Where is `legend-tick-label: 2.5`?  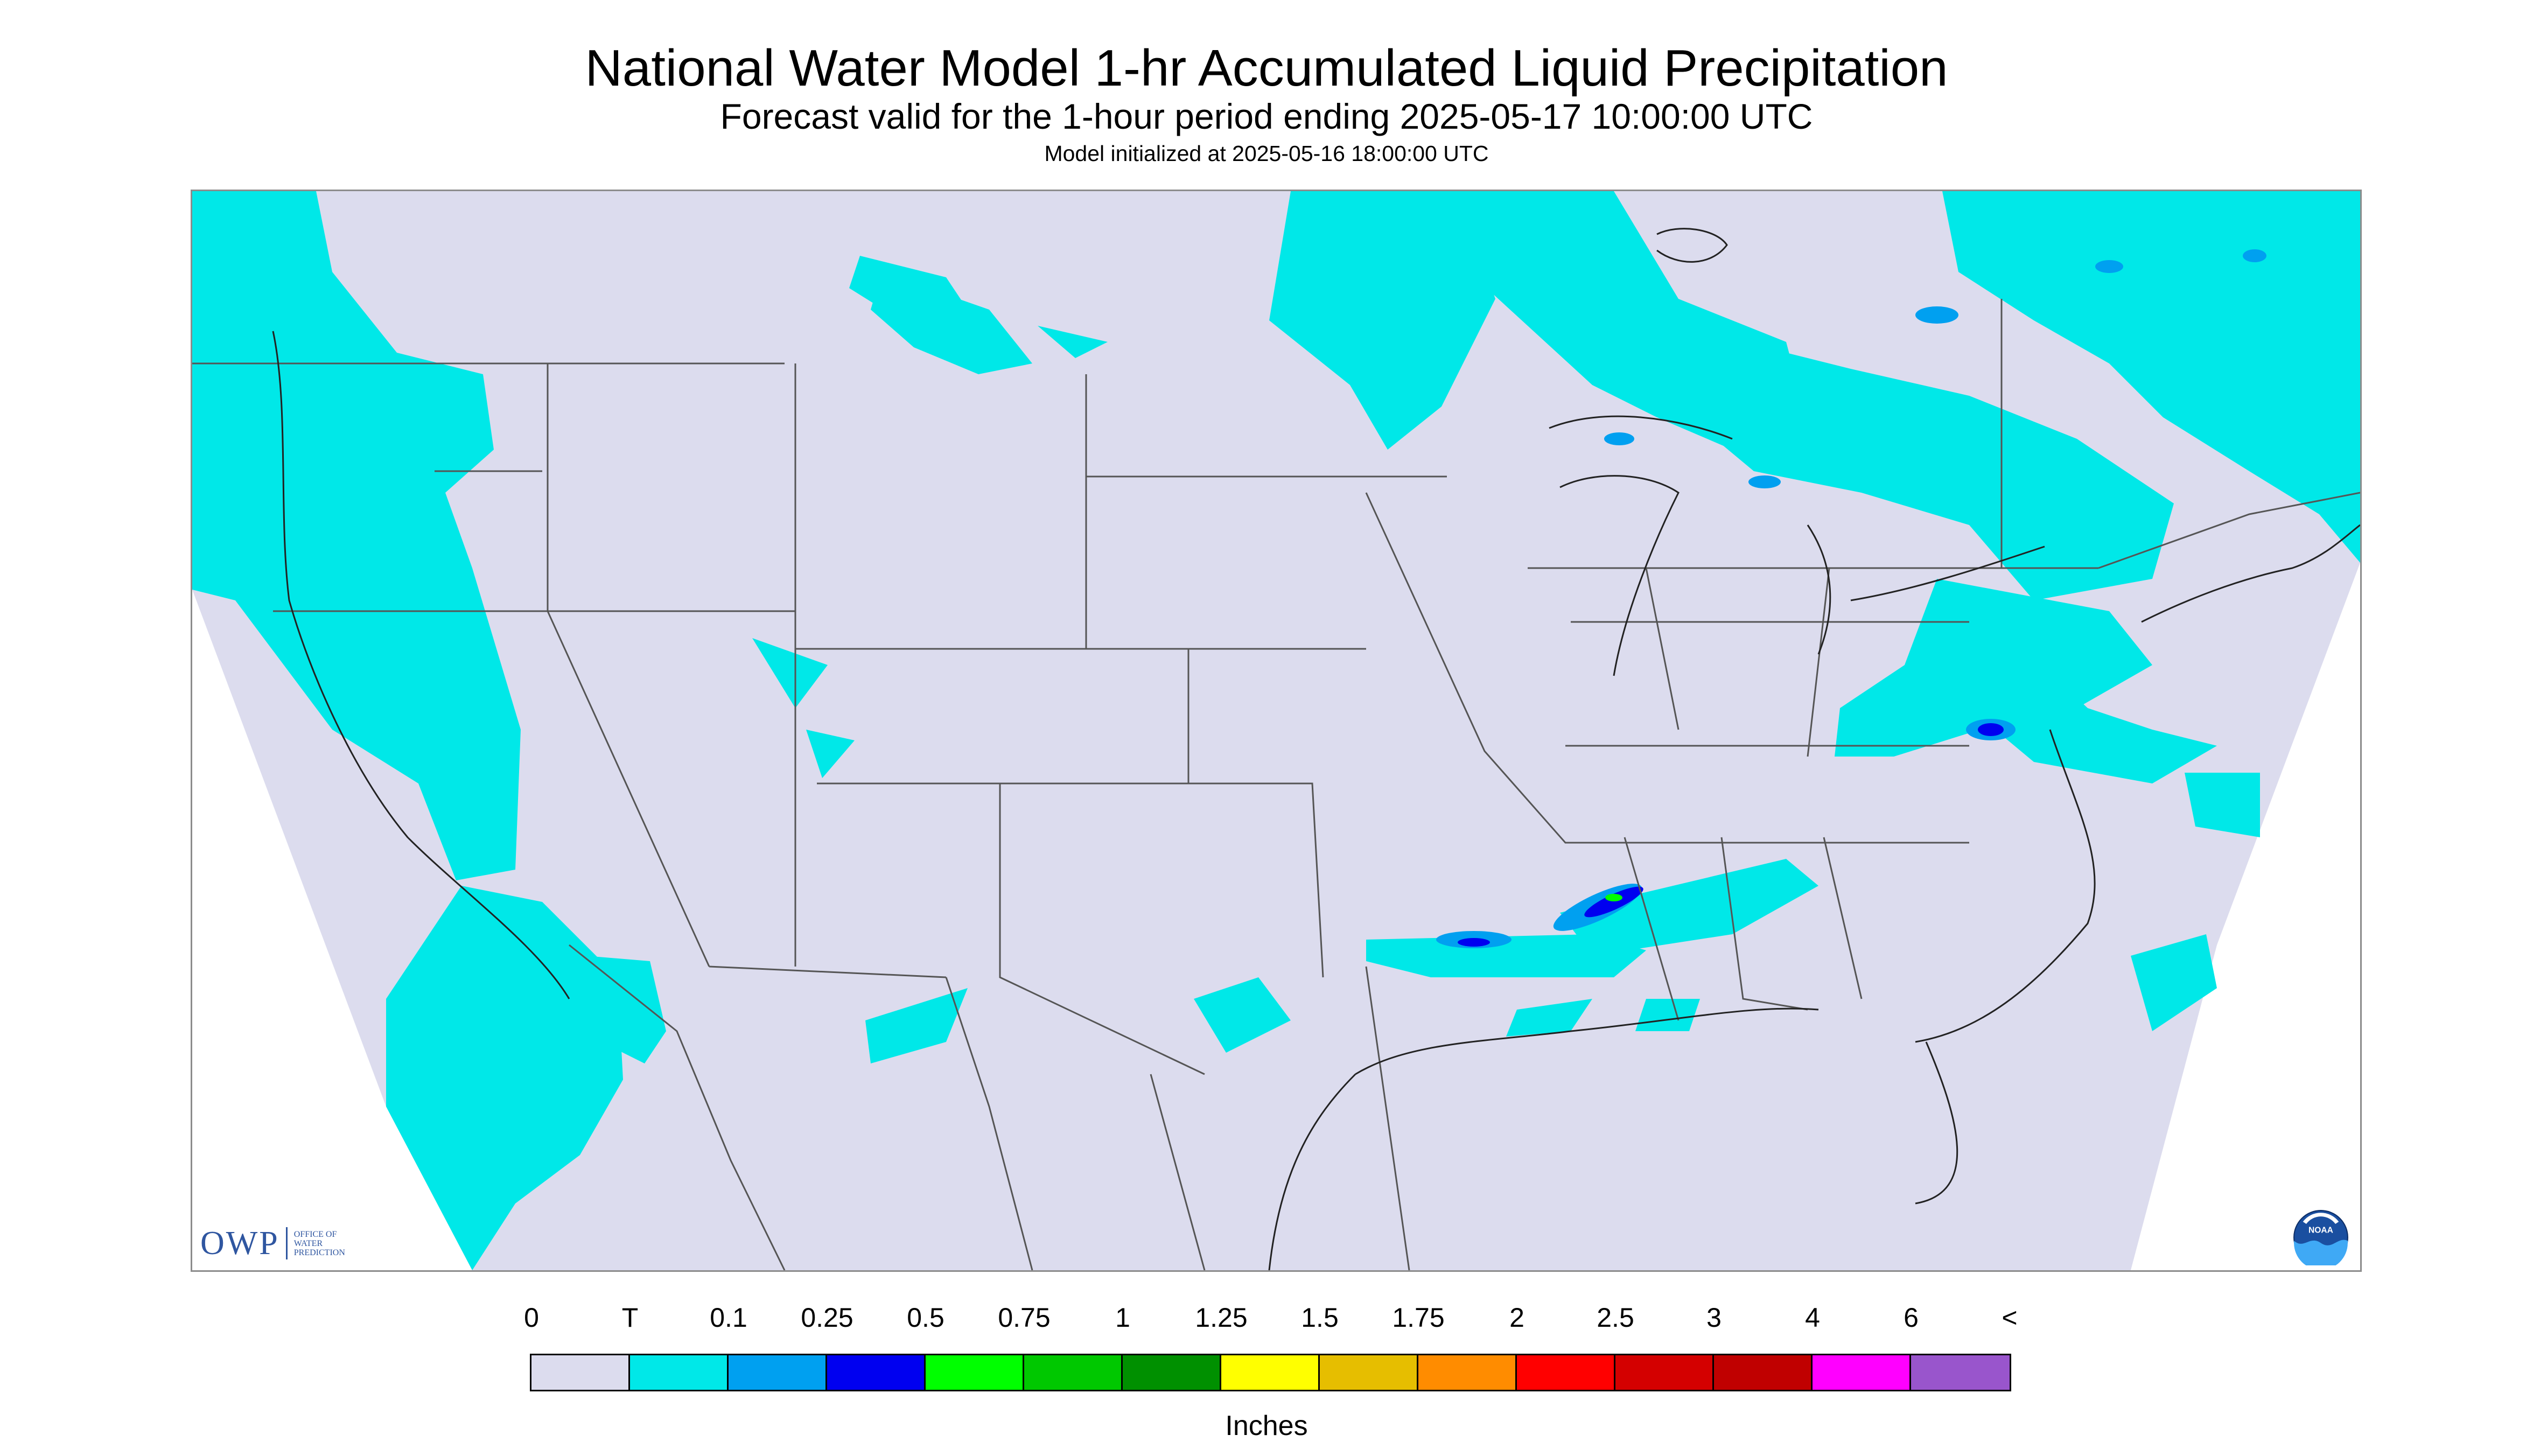
legend-tick-label: 2.5 is located at coordinates (1615, 1318).